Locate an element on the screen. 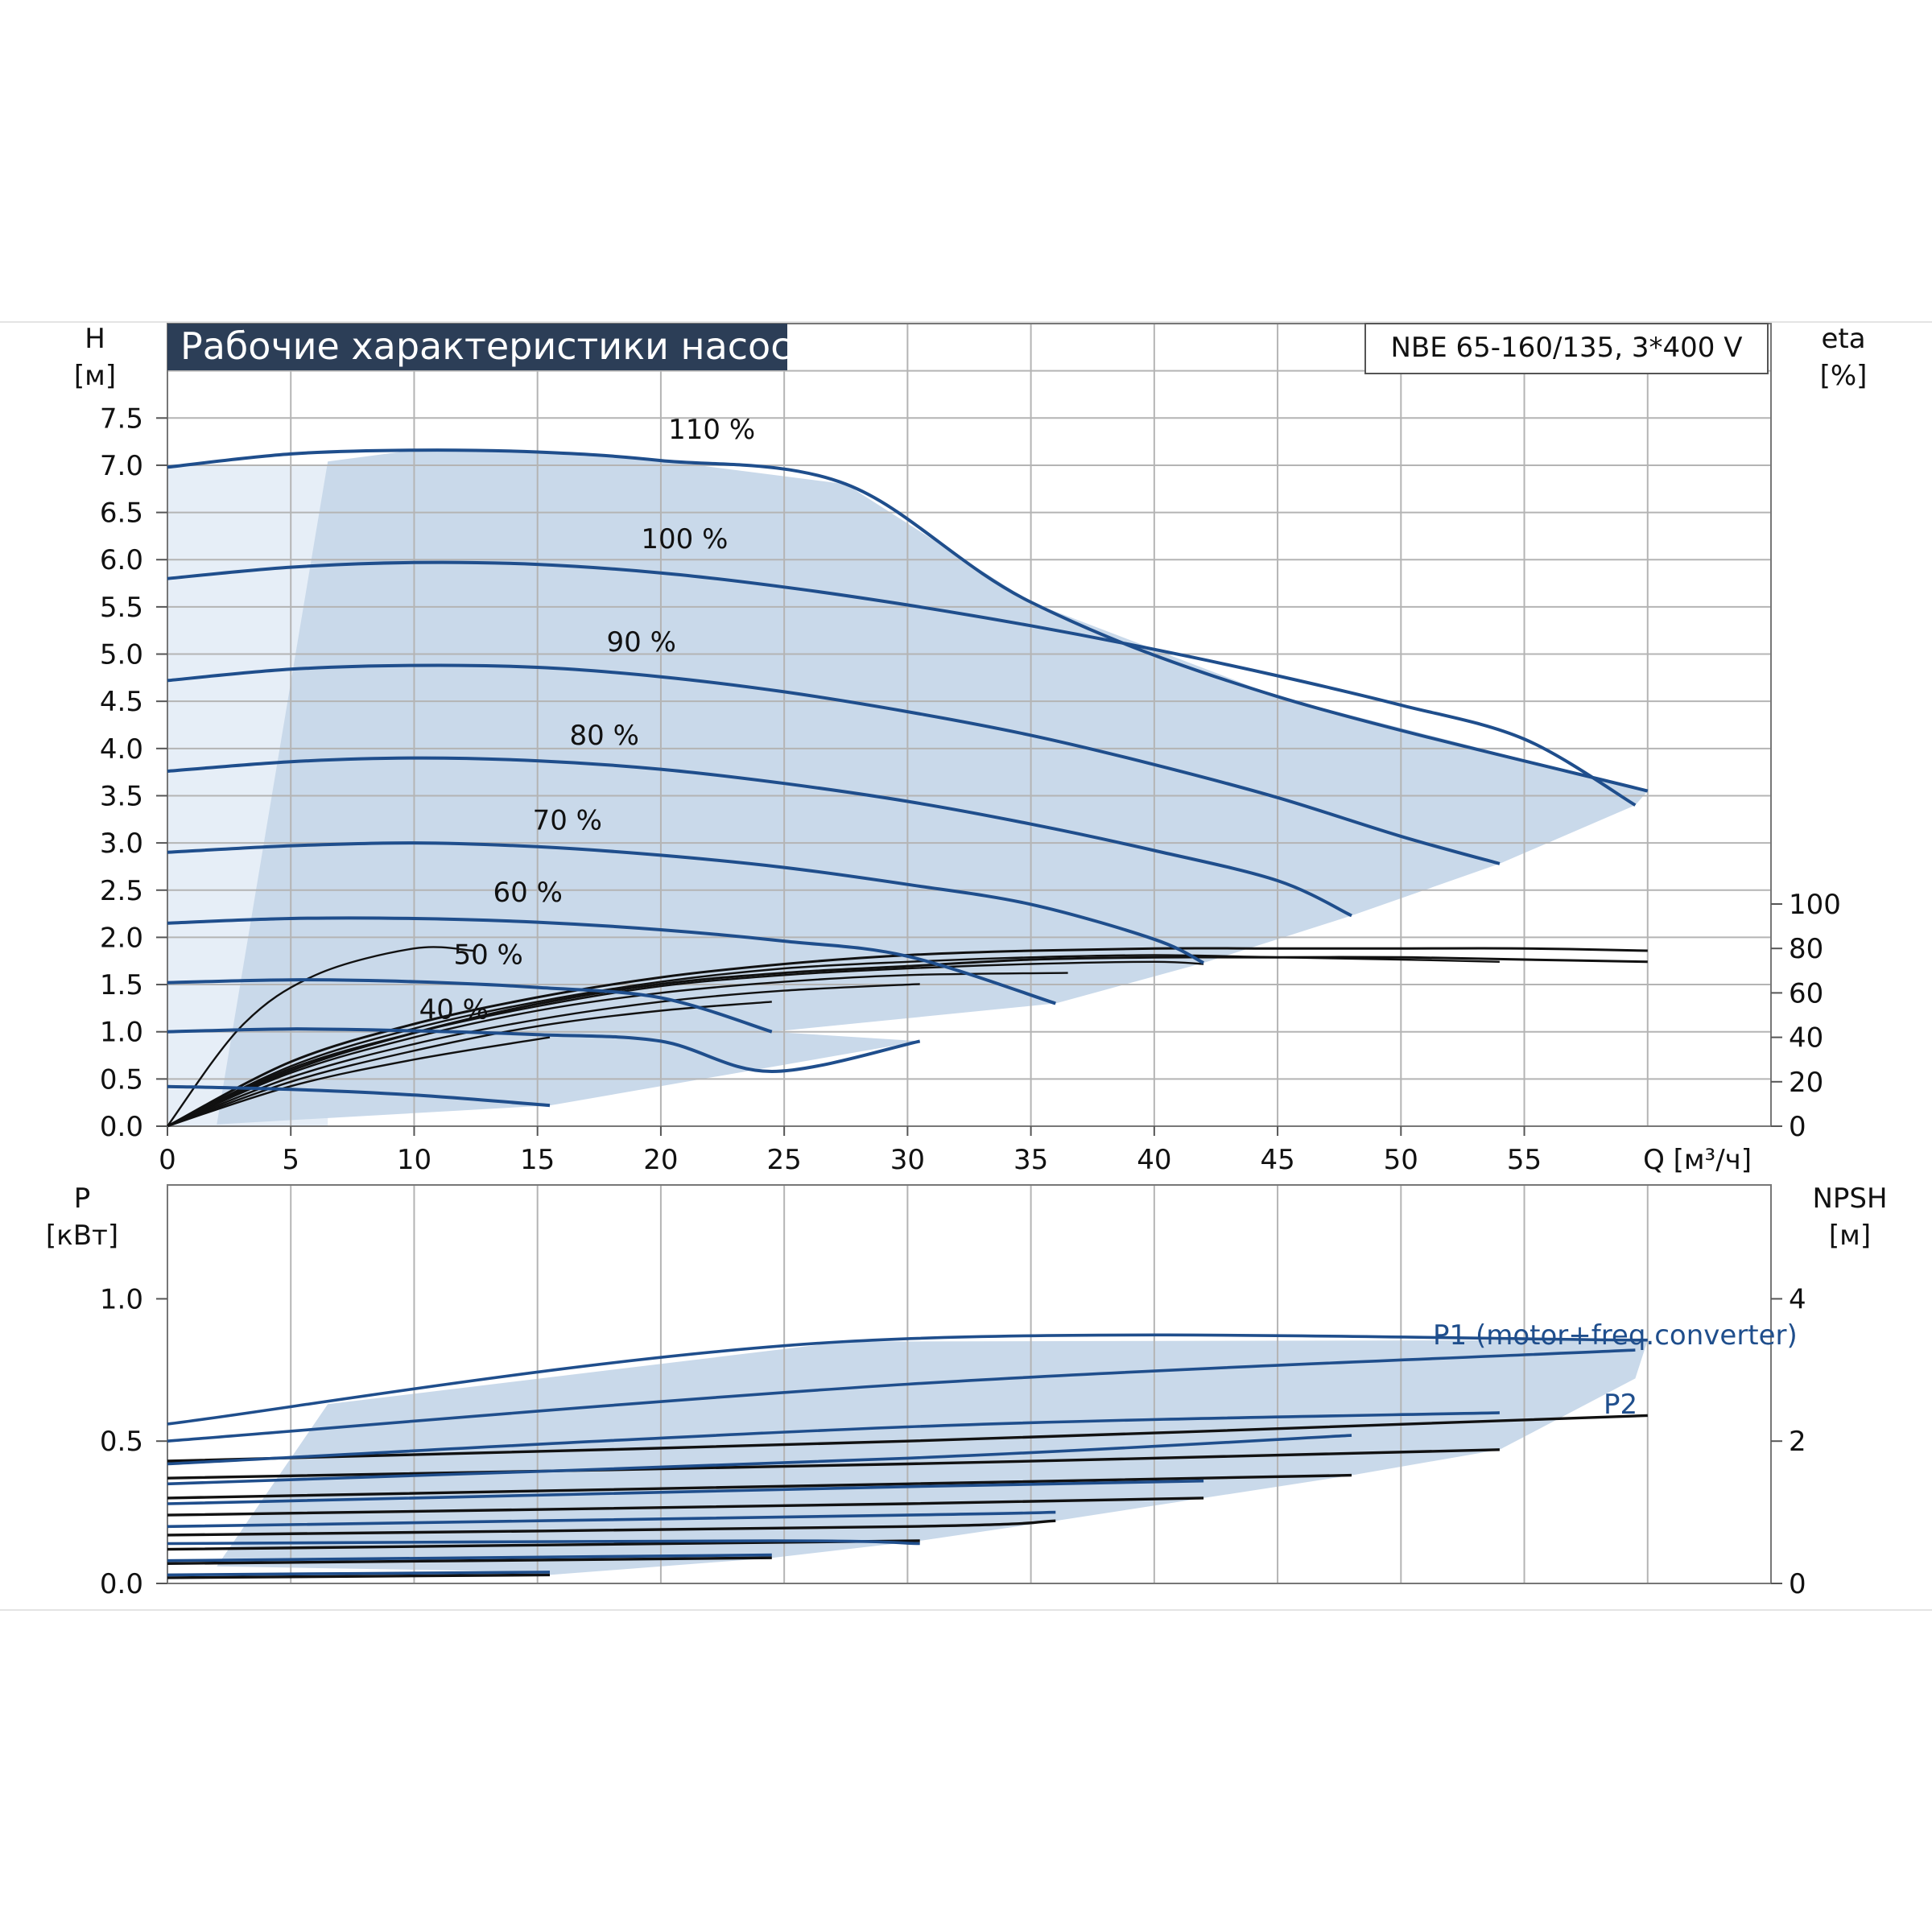 This screenshot has width=1932, height=1932. power-axis-unit: [кВт] is located at coordinates (82, 1236).